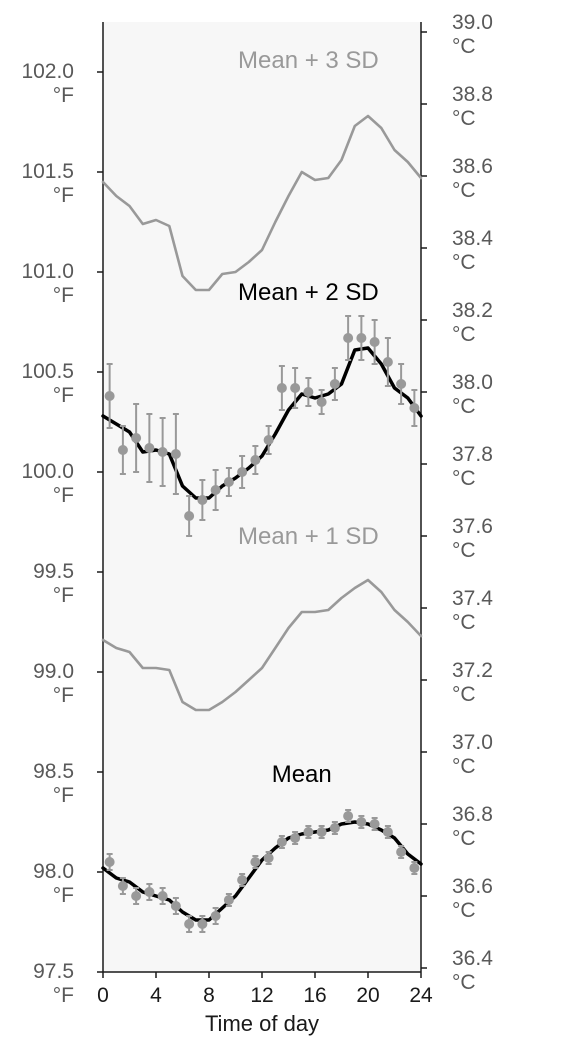 This screenshot has height=1044, width=563. What do you see at coordinates (472, 598) in the screenshot?
I see `right-tick-label: 37.4` at bounding box center [472, 598].